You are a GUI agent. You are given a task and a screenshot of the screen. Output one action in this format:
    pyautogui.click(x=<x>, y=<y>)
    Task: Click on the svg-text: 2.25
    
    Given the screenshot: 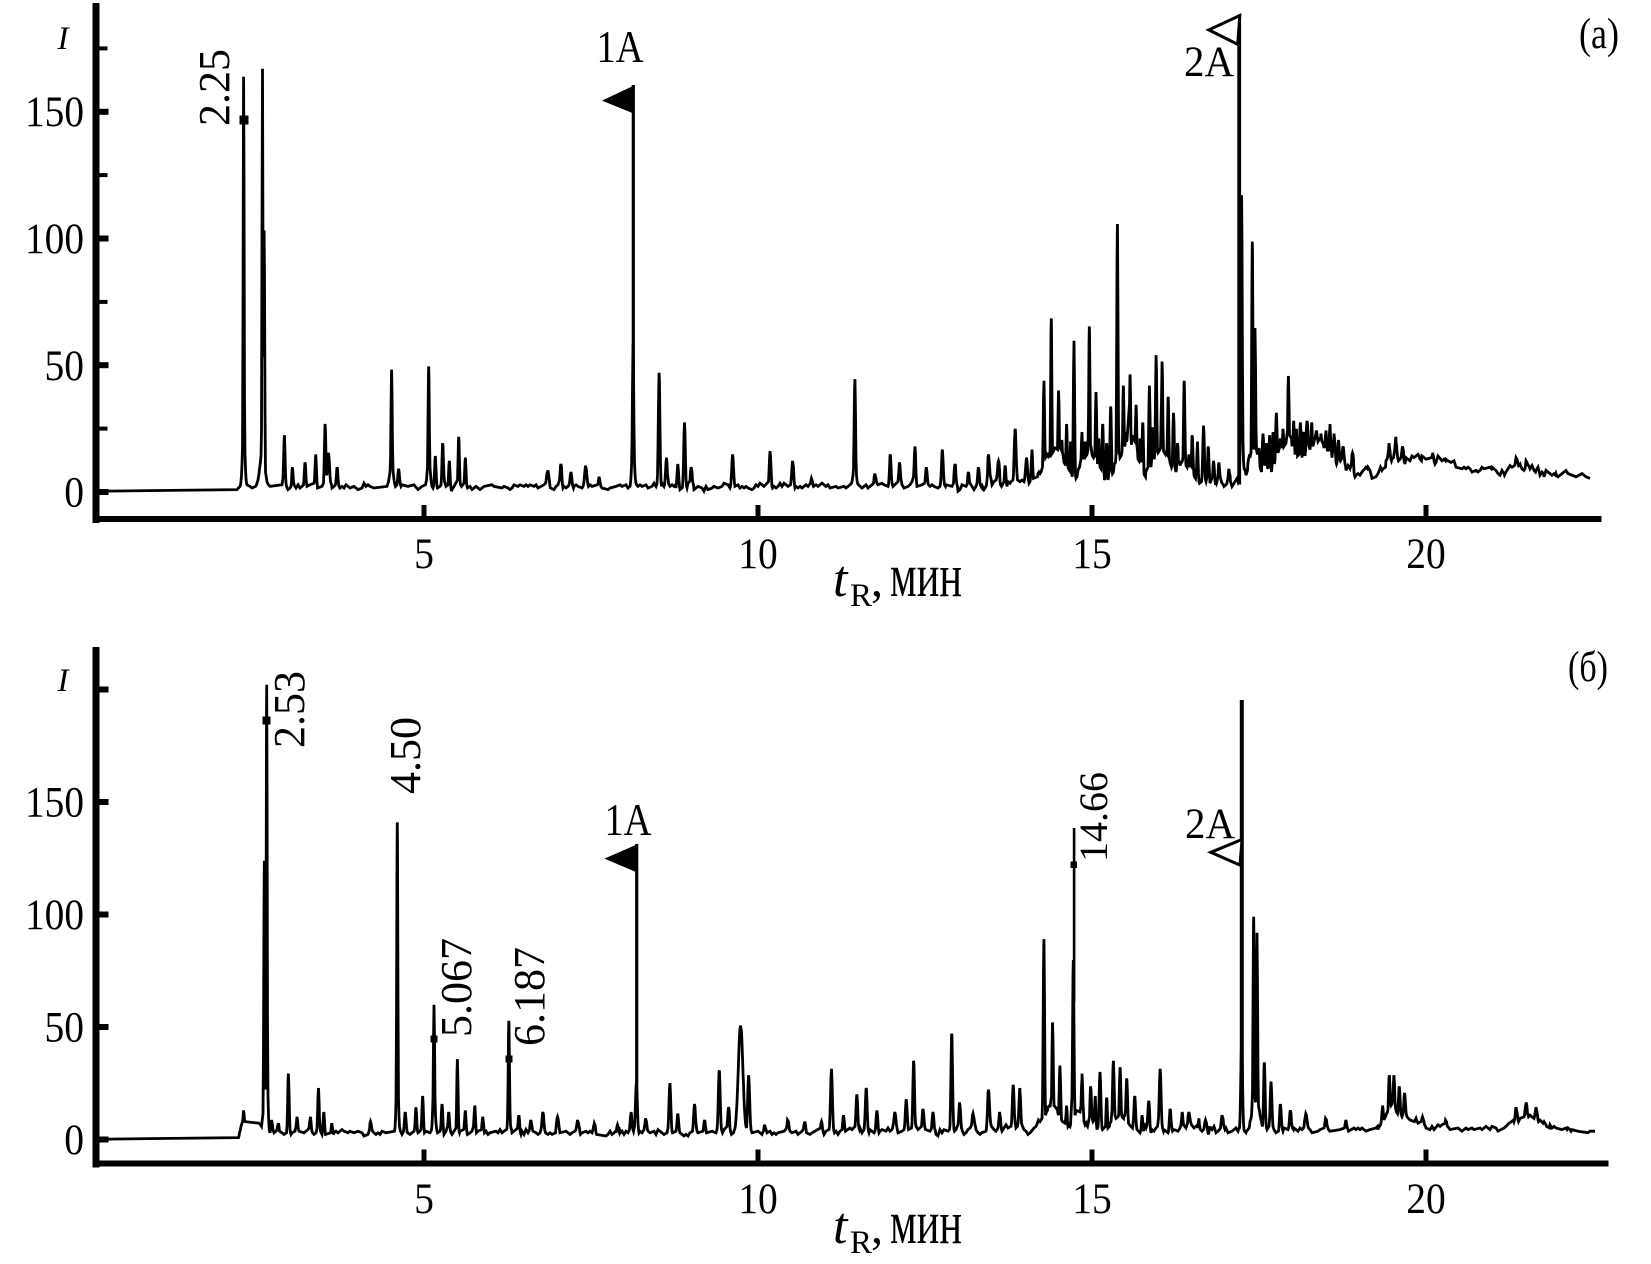 What is the action you would take?
    pyautogui.click(x=214, y=87)
    